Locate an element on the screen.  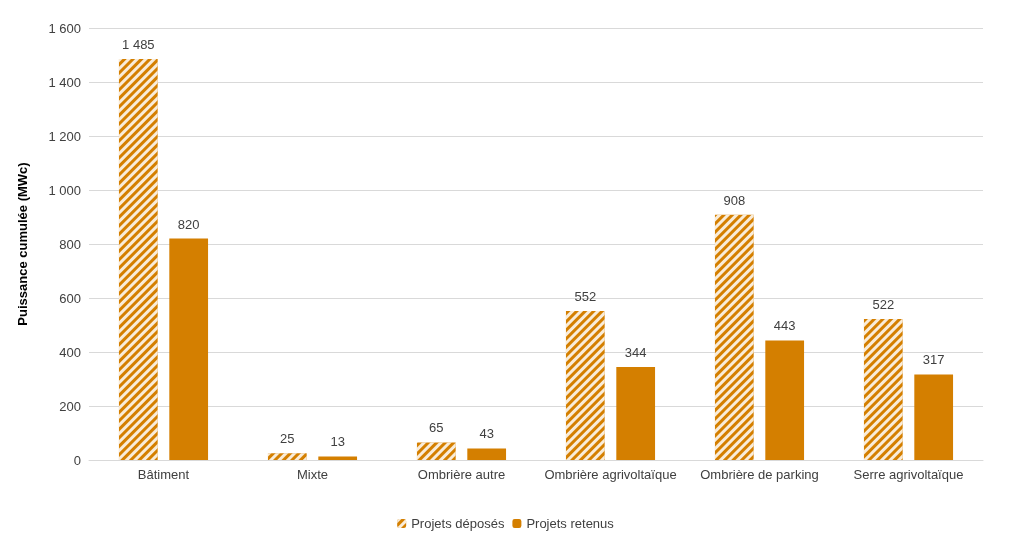
data-label: 820 is located at coordinates (188, 224).